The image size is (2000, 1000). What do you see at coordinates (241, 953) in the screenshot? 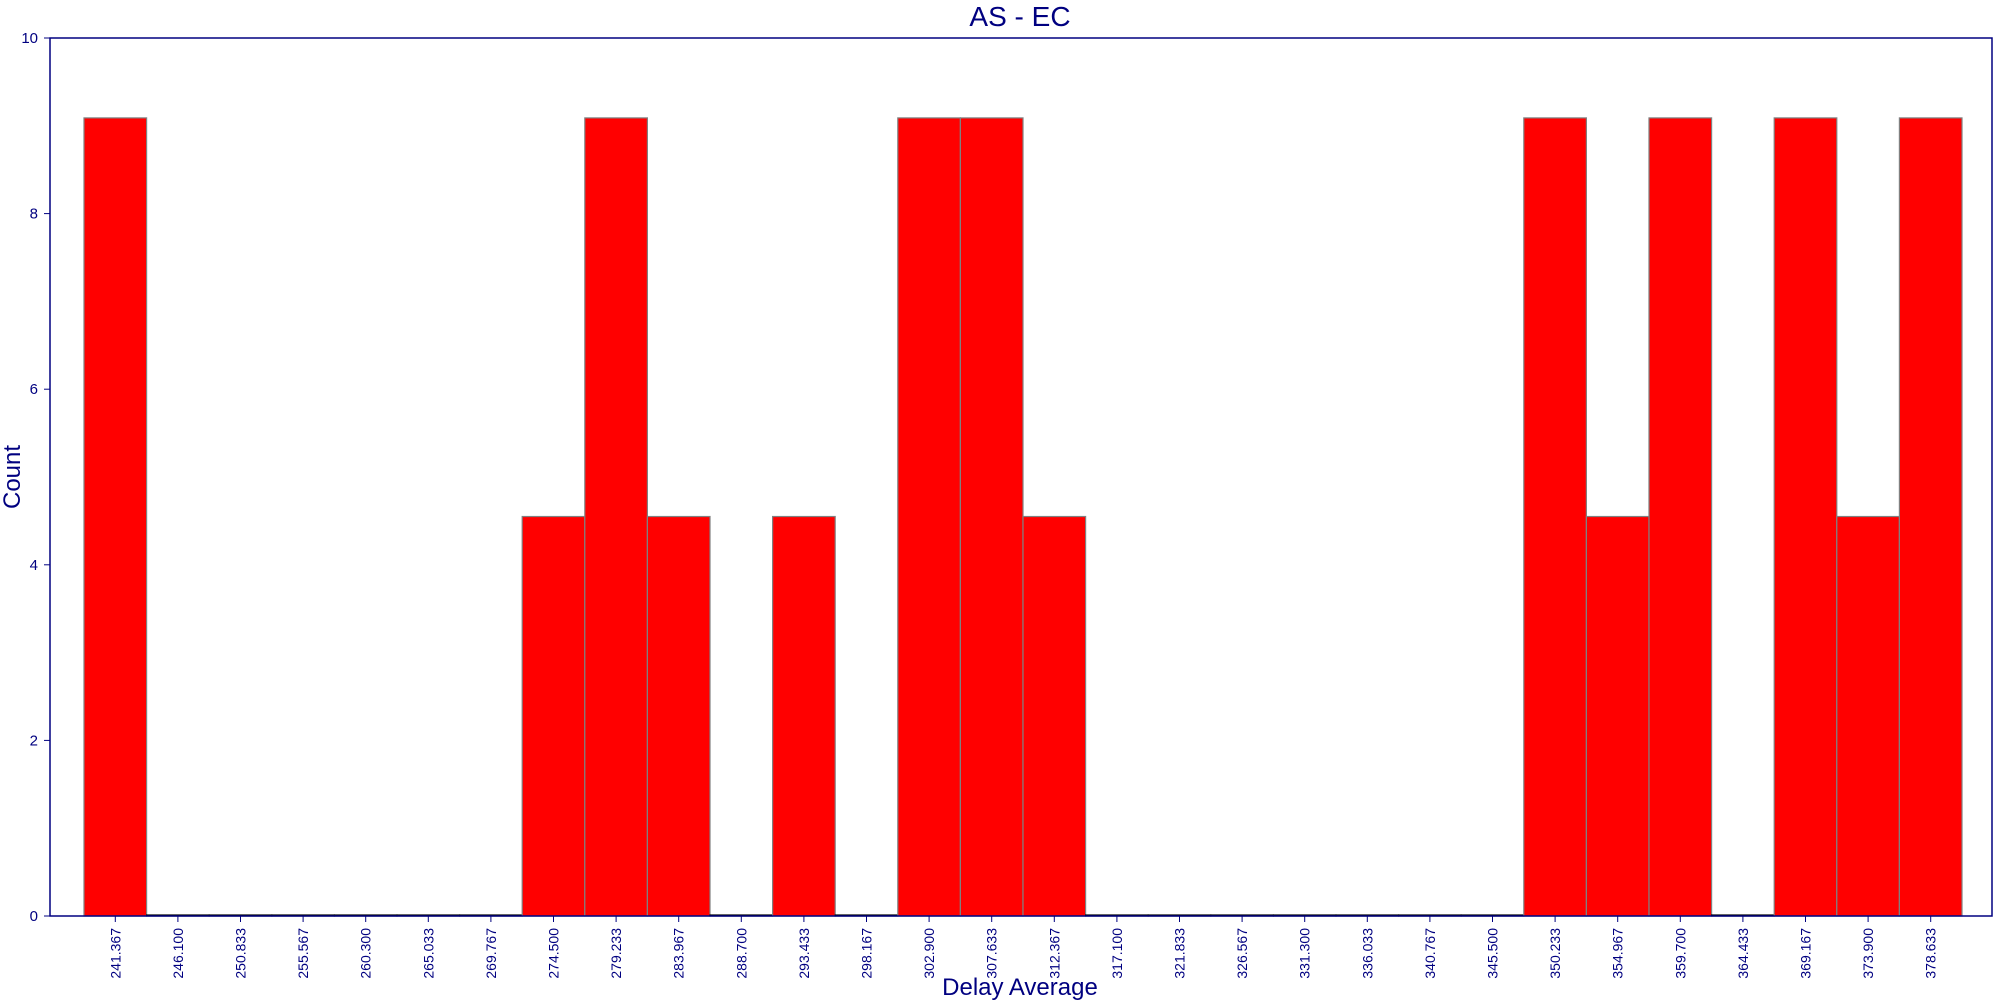
I see `x-tick-label: 250.833` at bounding box center [241, 953].